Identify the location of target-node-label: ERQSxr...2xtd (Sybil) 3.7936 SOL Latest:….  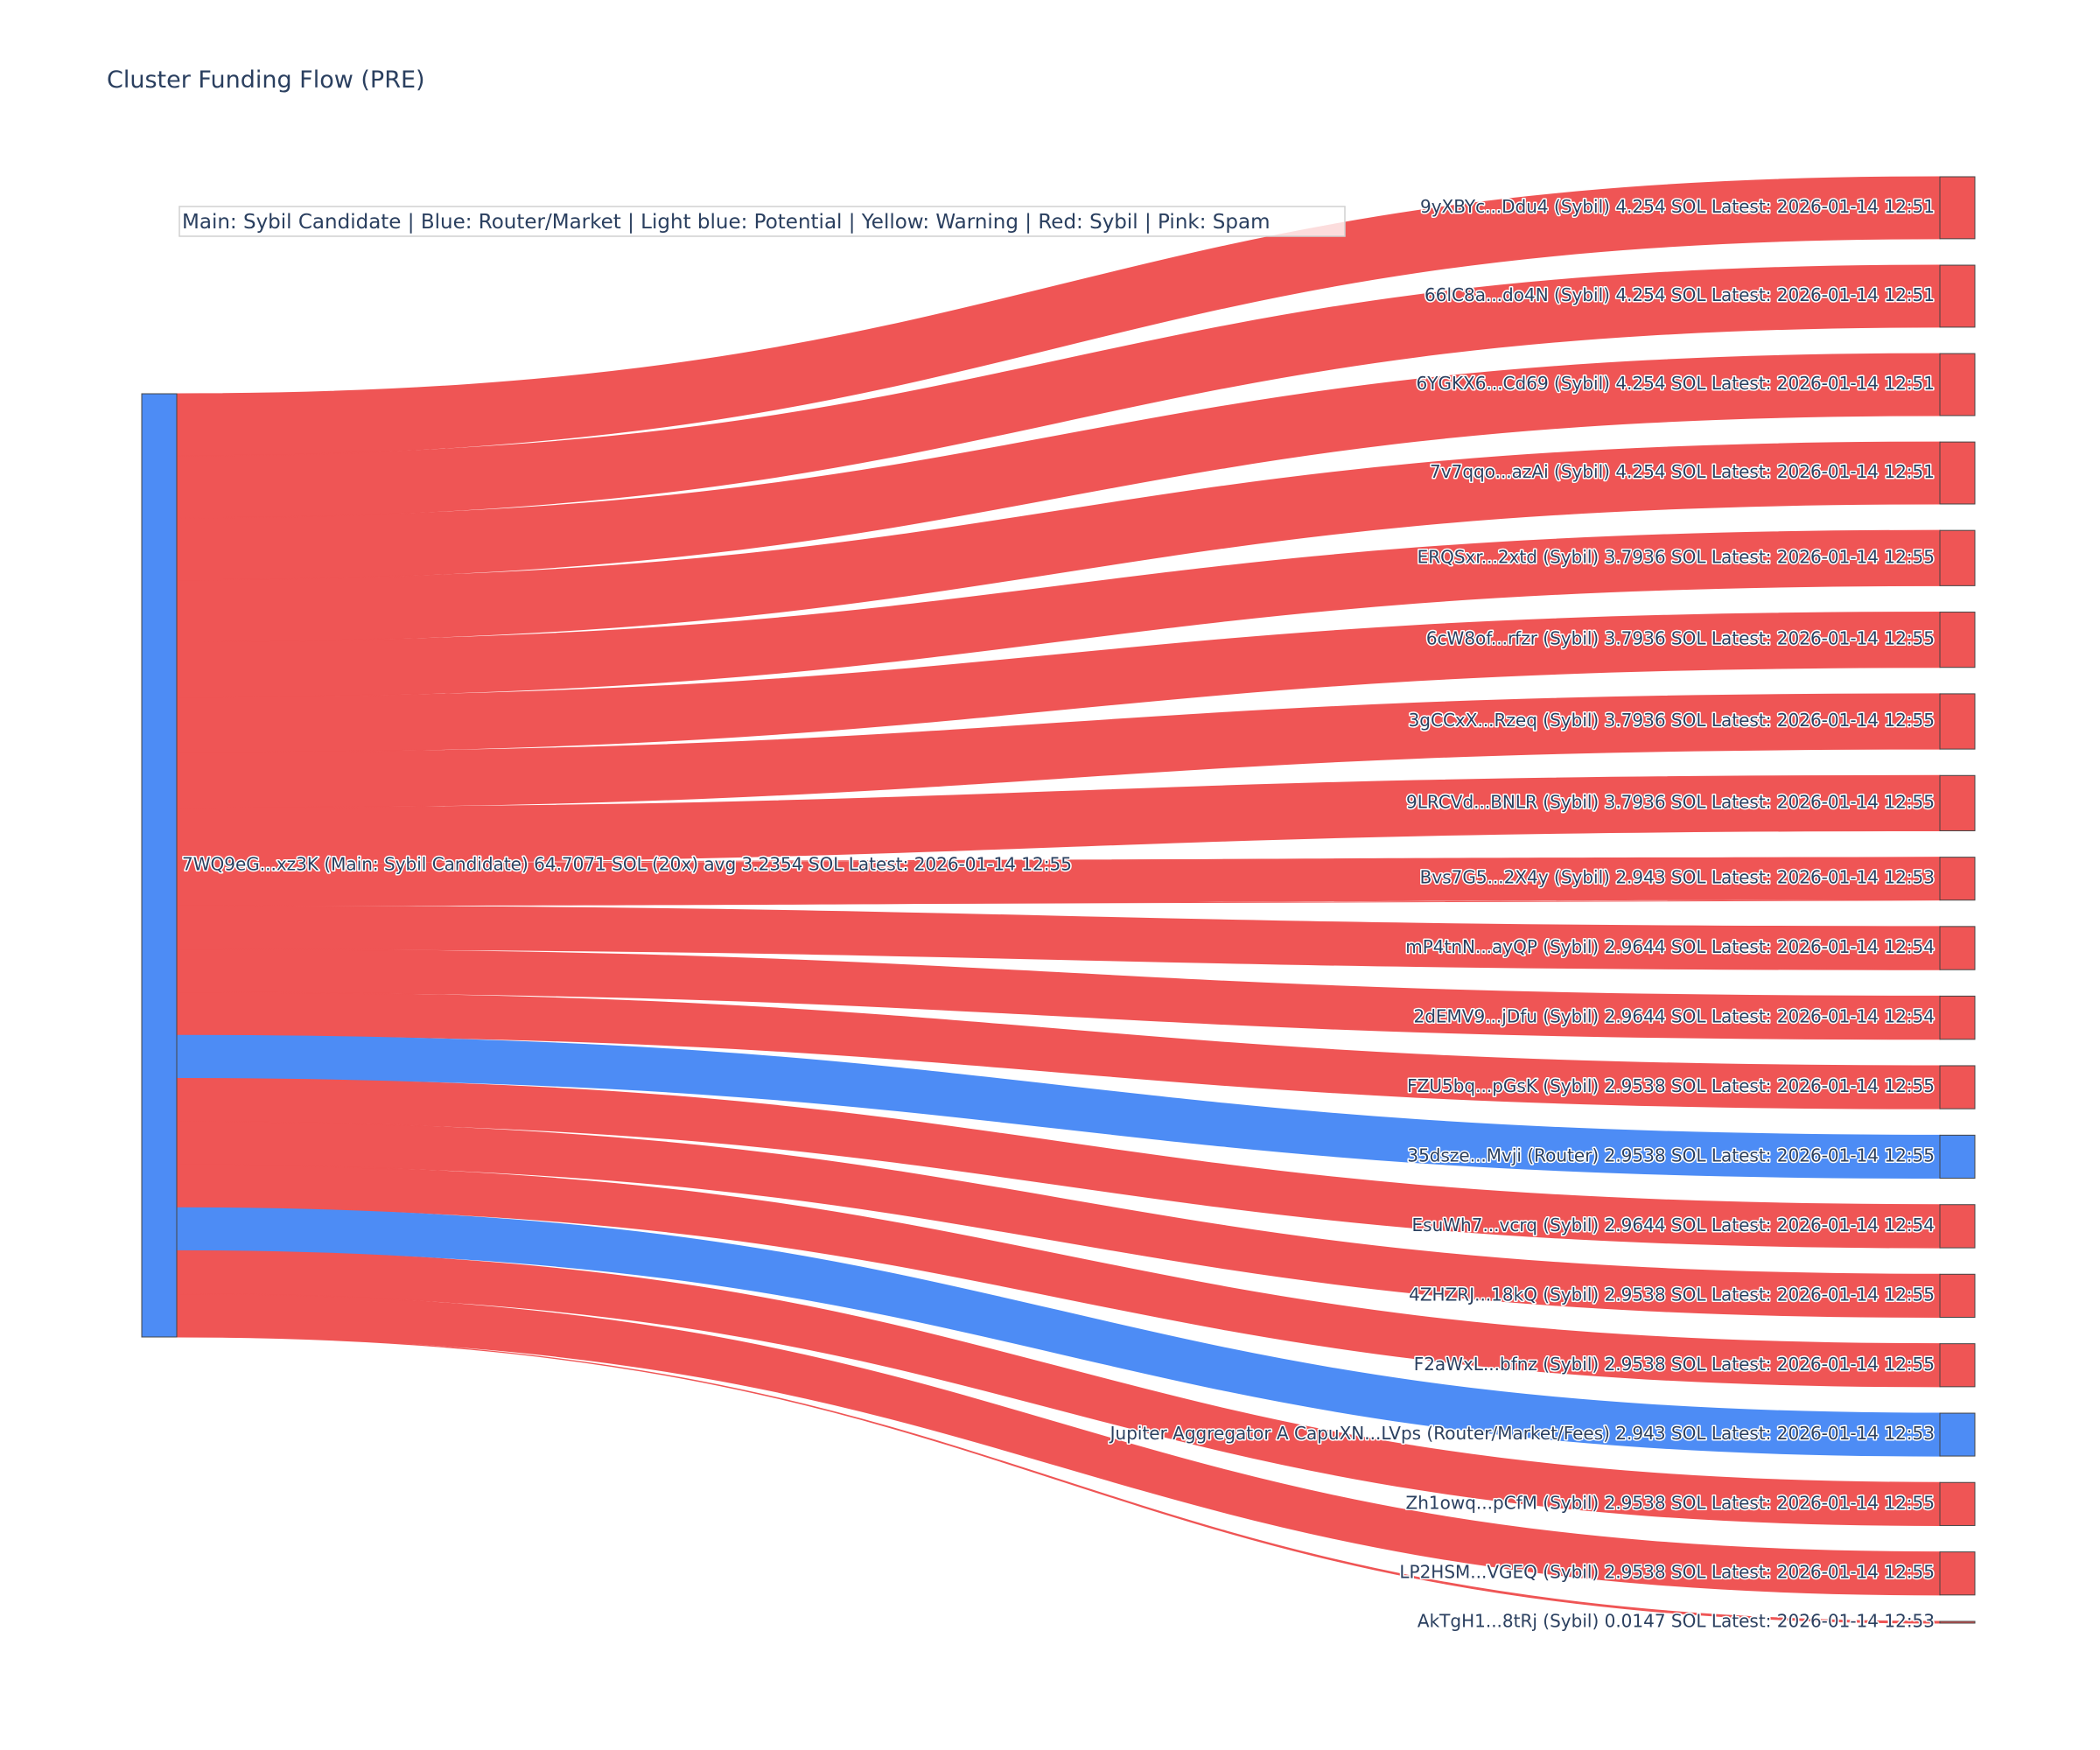
(1676, 556).